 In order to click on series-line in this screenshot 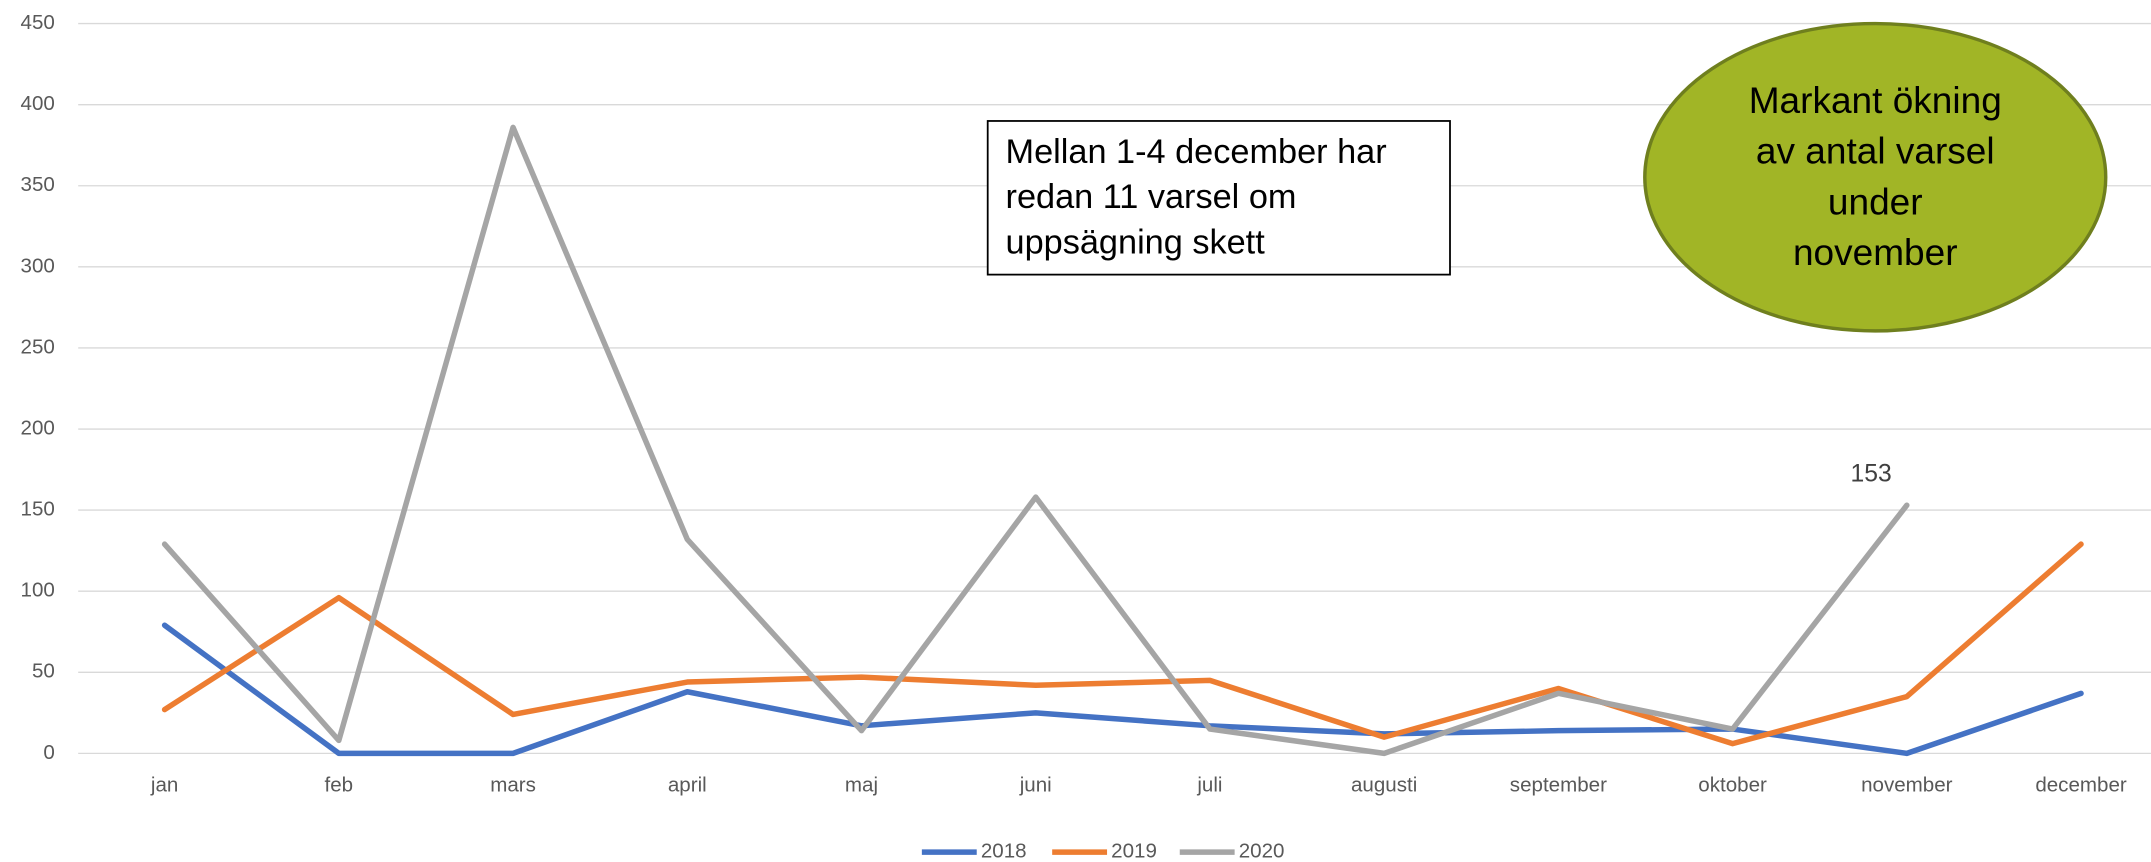, I will do `click(1122, 689)`.